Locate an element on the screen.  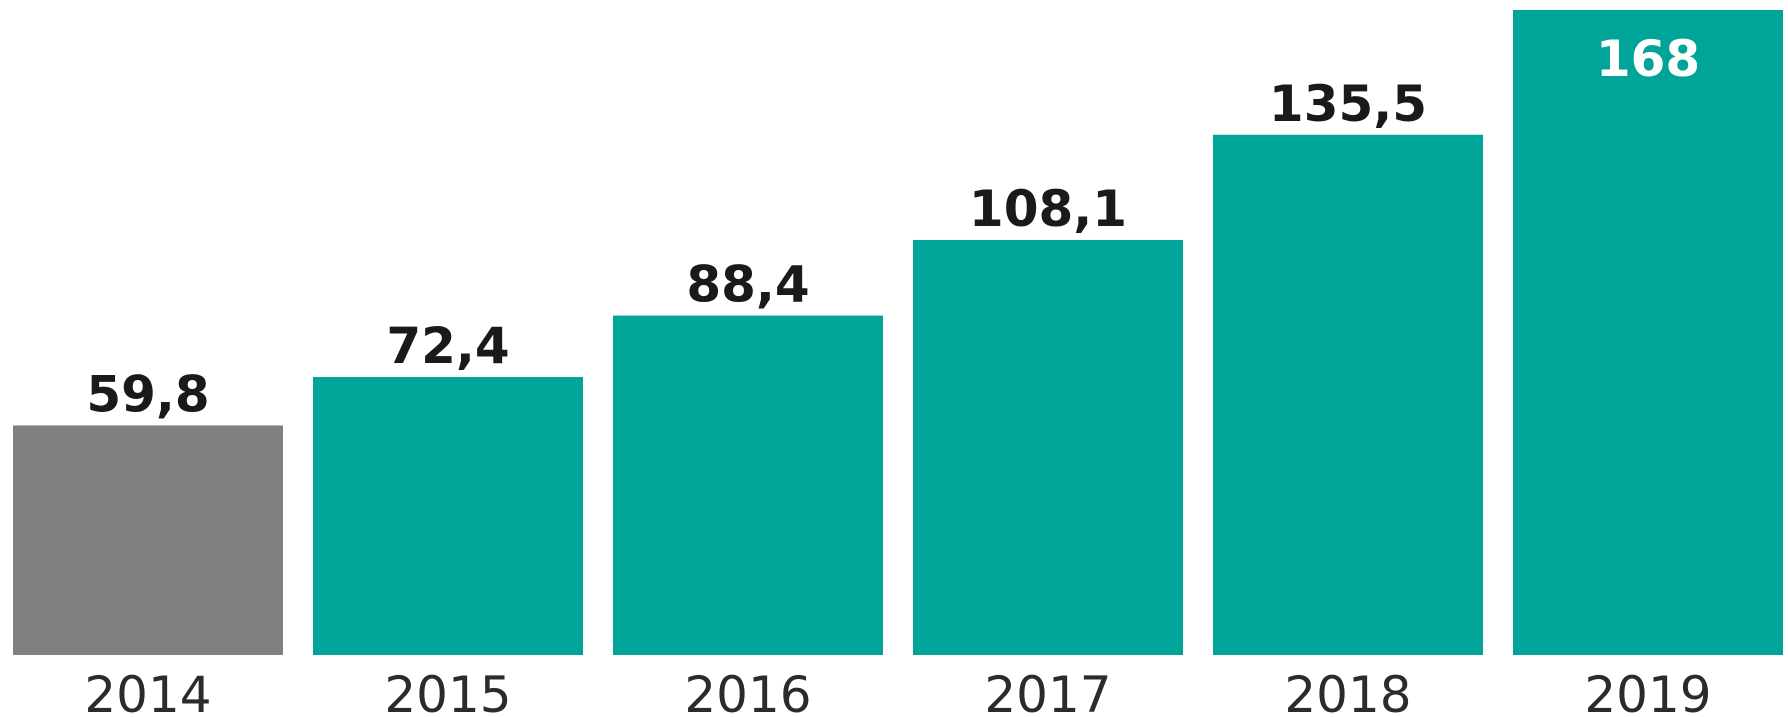
category-label-2014: 2014 is located at coordinates (147, 691).